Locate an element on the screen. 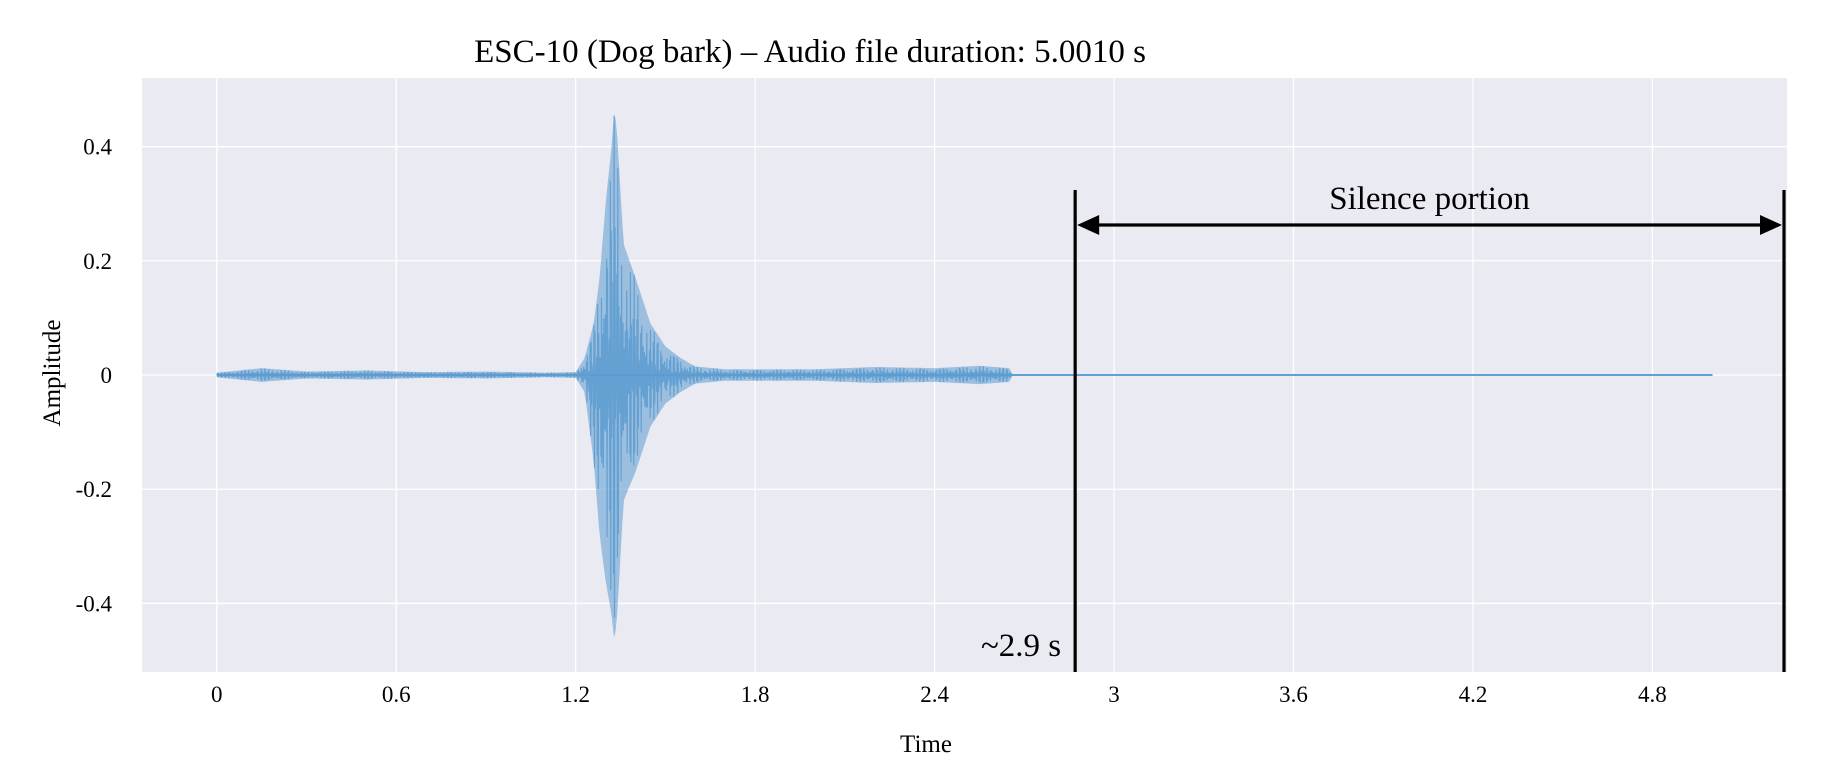 The height and width of the screenshot is (776, 1829). arrow-head-right is located at coordinates (1771, 225).